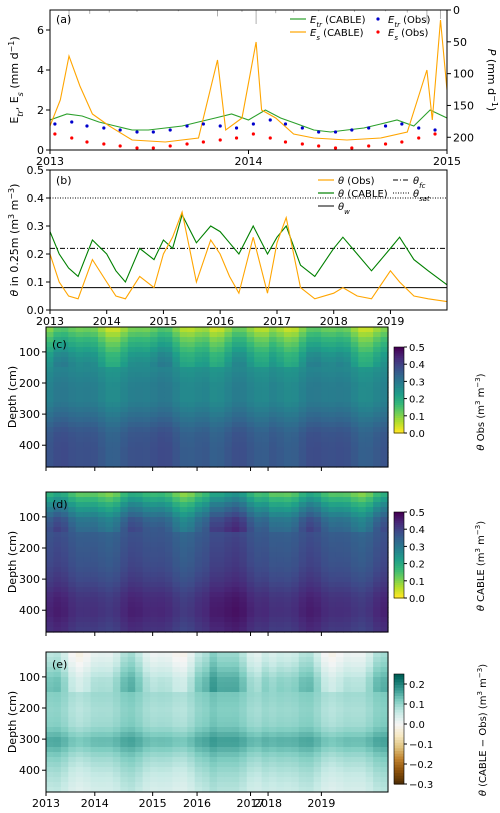  Describe the element at coordinates (417, 513) in the screenshot. I see `d-cbar-tick-label: 0.5` at that location.